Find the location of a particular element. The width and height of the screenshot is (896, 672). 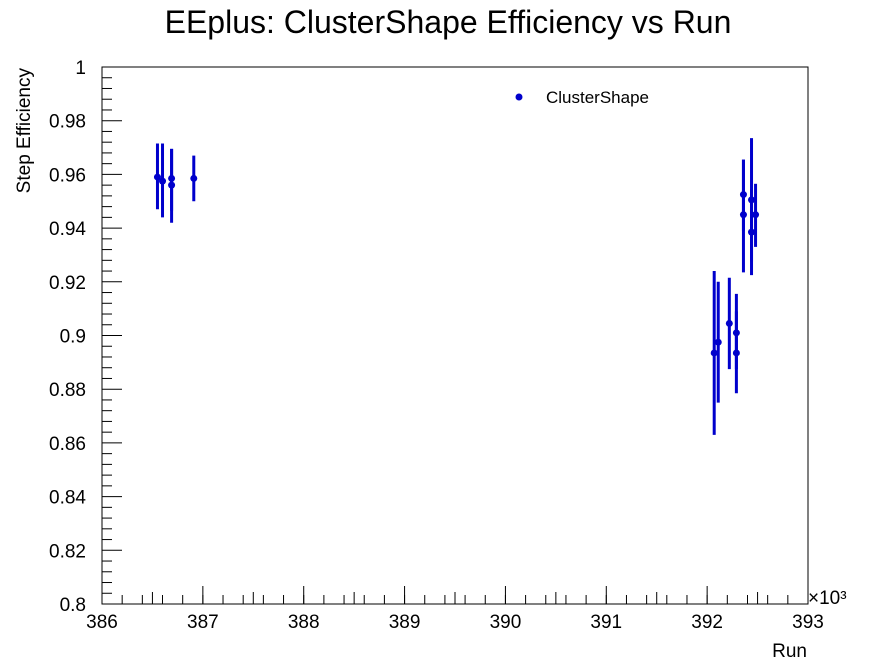

y-tick-label: 0.92 is located at coordinates (67, 283).